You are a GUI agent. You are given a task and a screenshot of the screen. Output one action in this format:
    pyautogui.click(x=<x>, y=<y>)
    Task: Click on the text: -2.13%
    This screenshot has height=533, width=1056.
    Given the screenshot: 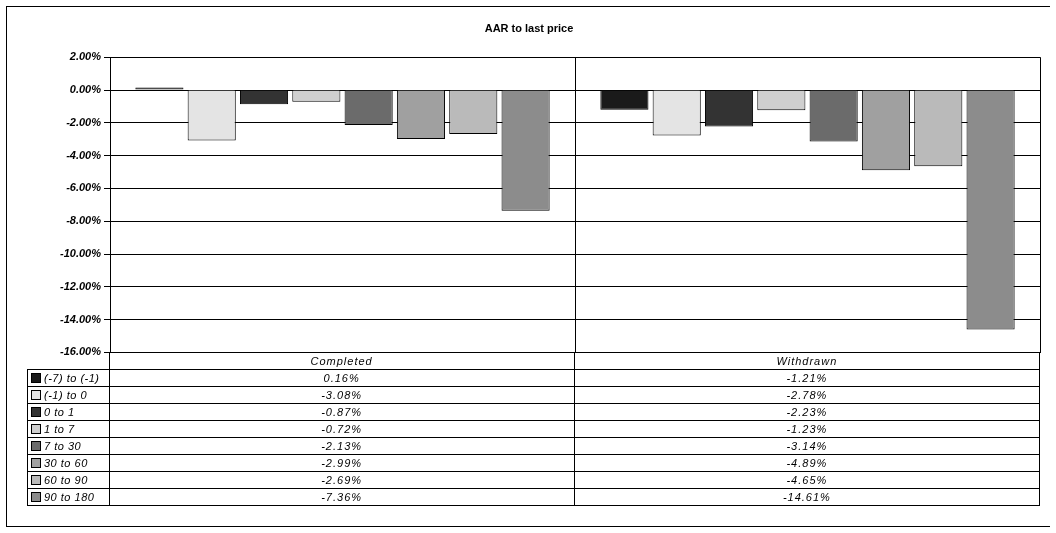 What is the action you would take?
    pyautogui.click(x=342, y=446)
    